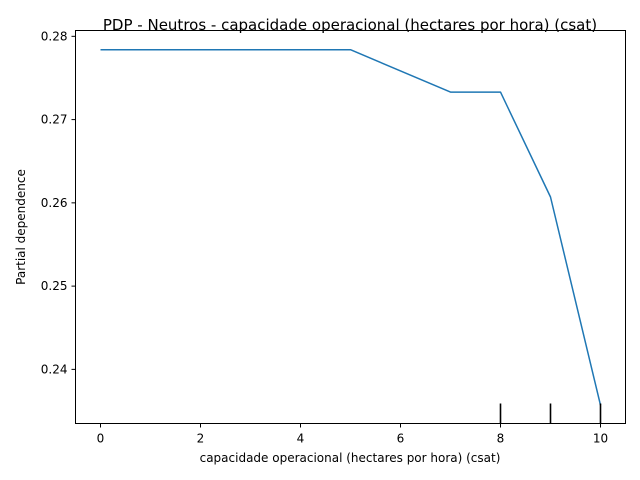 The image size is (640, 480). What do you see at coordinates (54, 203) in the screenshot?
I see `y-tick-label: 0.26` at bounding box center [54, 203].